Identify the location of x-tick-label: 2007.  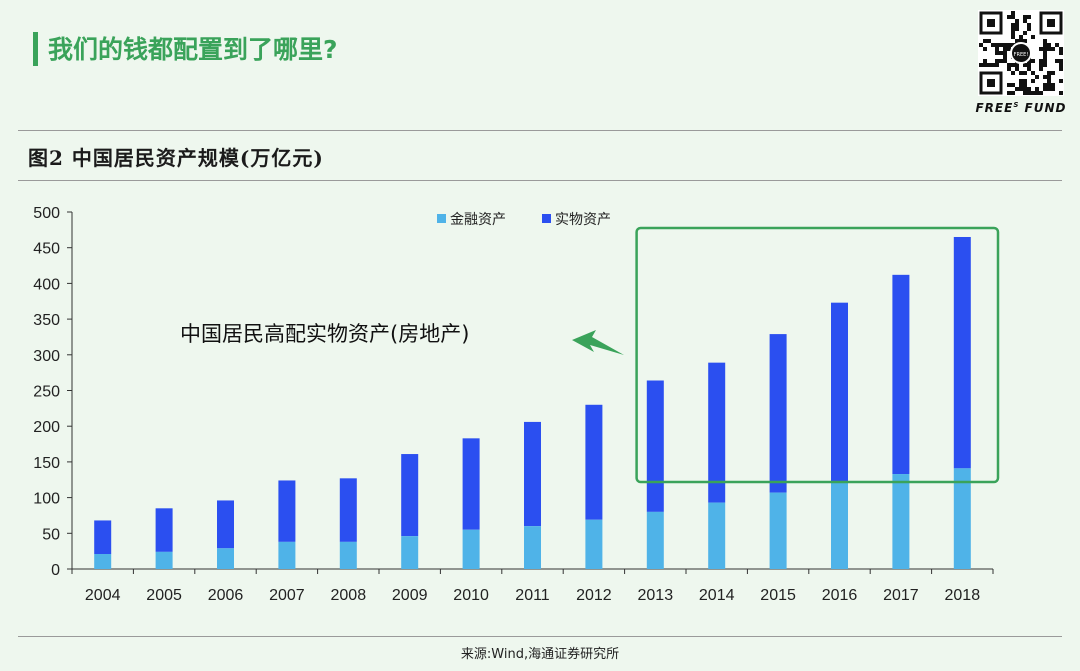
(287, 595).